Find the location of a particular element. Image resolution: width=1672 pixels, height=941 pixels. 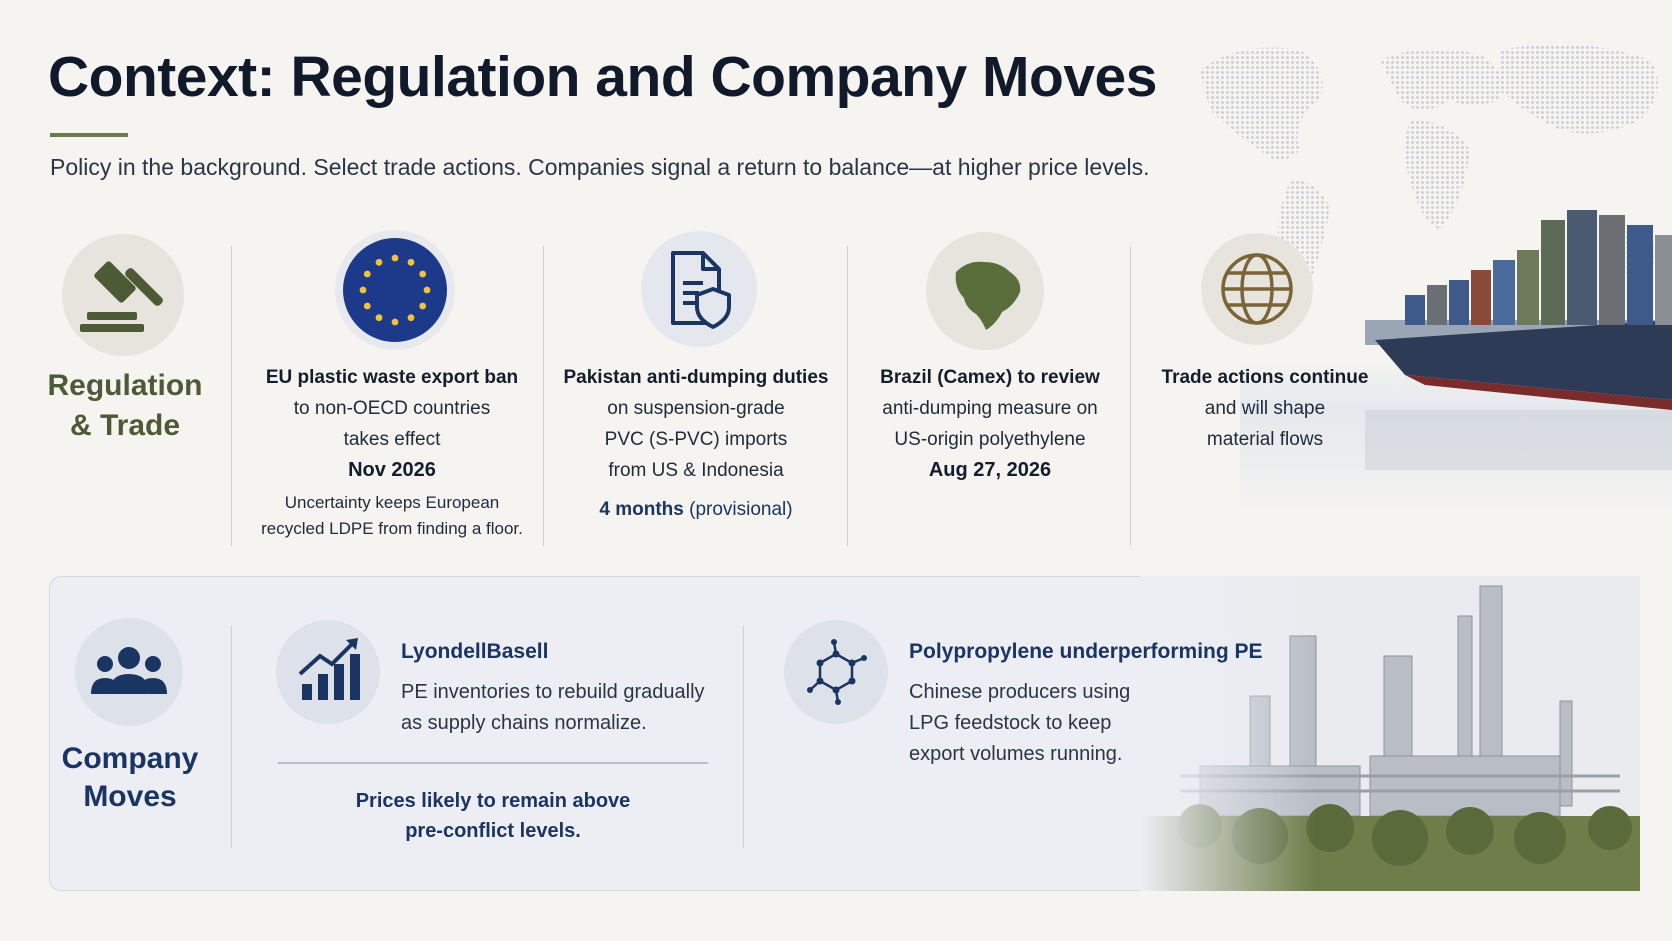

polypropylene-heading: Polypropylene underperforming PE is located at coordinates (1086, 651).